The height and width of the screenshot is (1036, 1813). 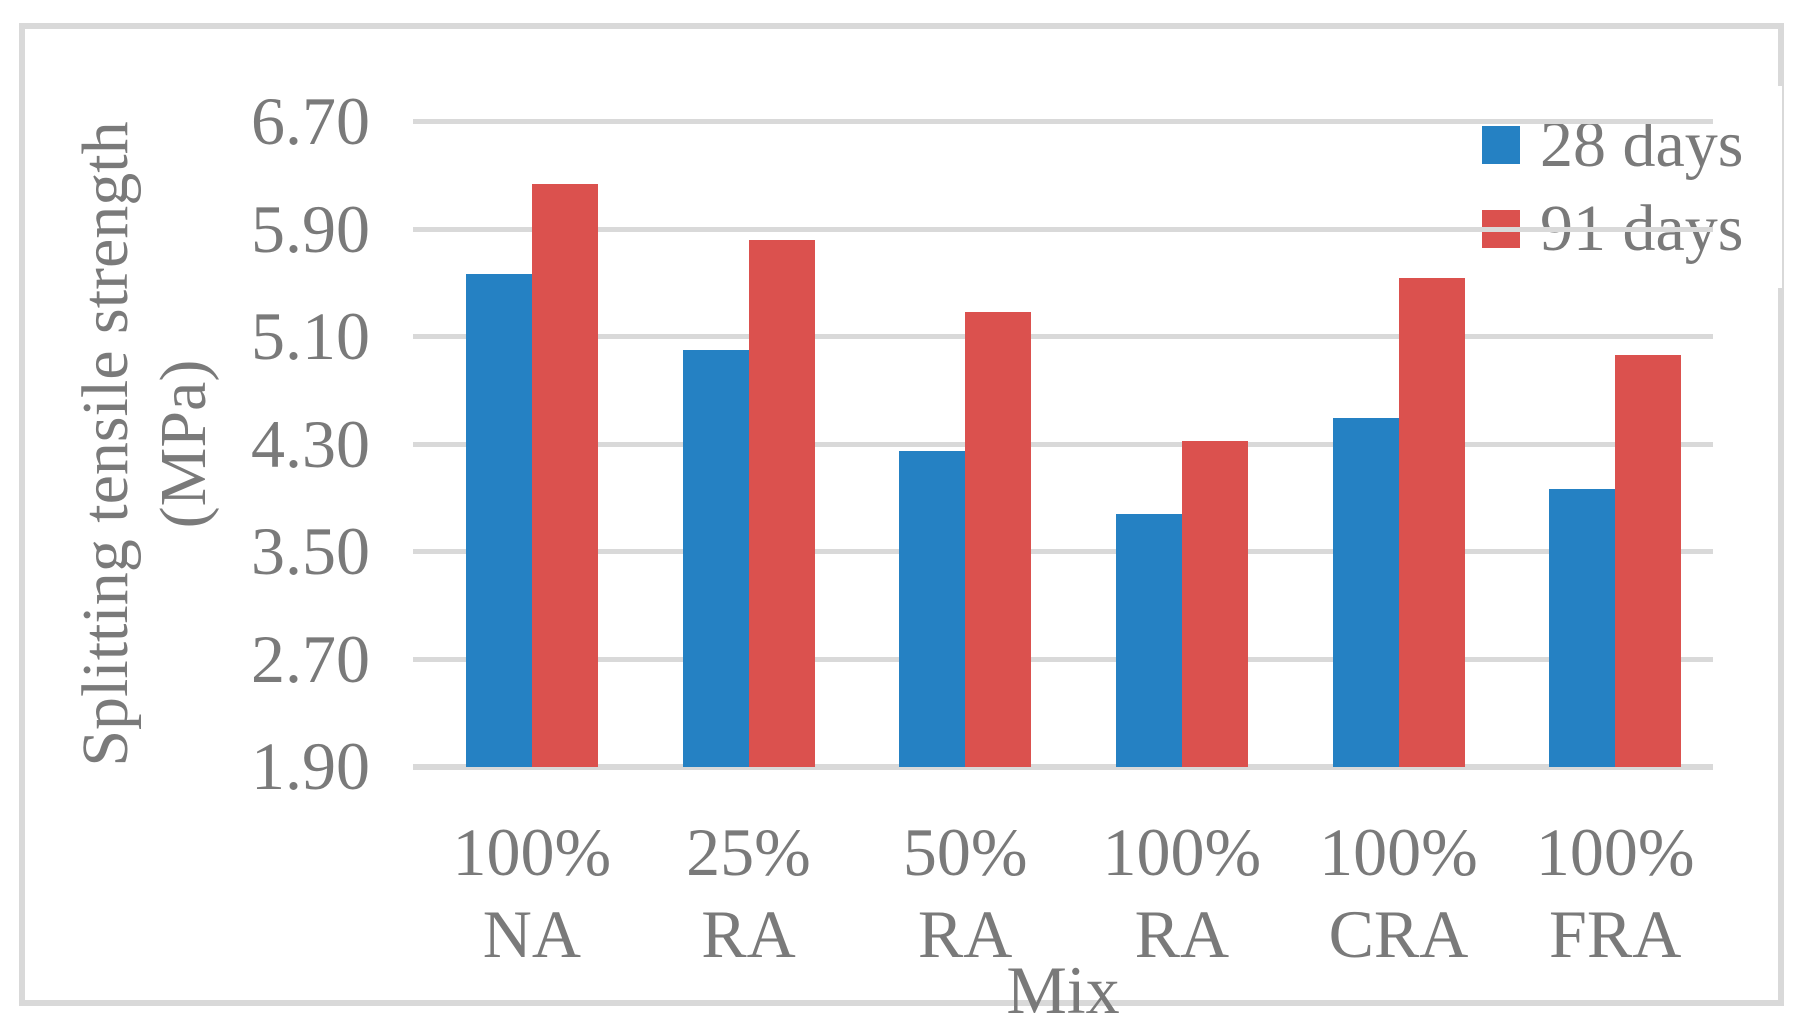 What do you see at coordinates (310, 551) in the screenshot?
I see `y-tick-label: 3.50` at bounding box center [310, 551].